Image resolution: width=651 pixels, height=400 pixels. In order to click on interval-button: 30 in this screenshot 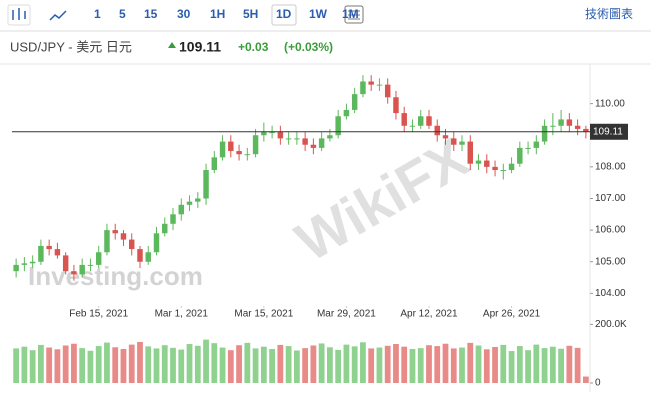, I will do `click(184, 14)`.